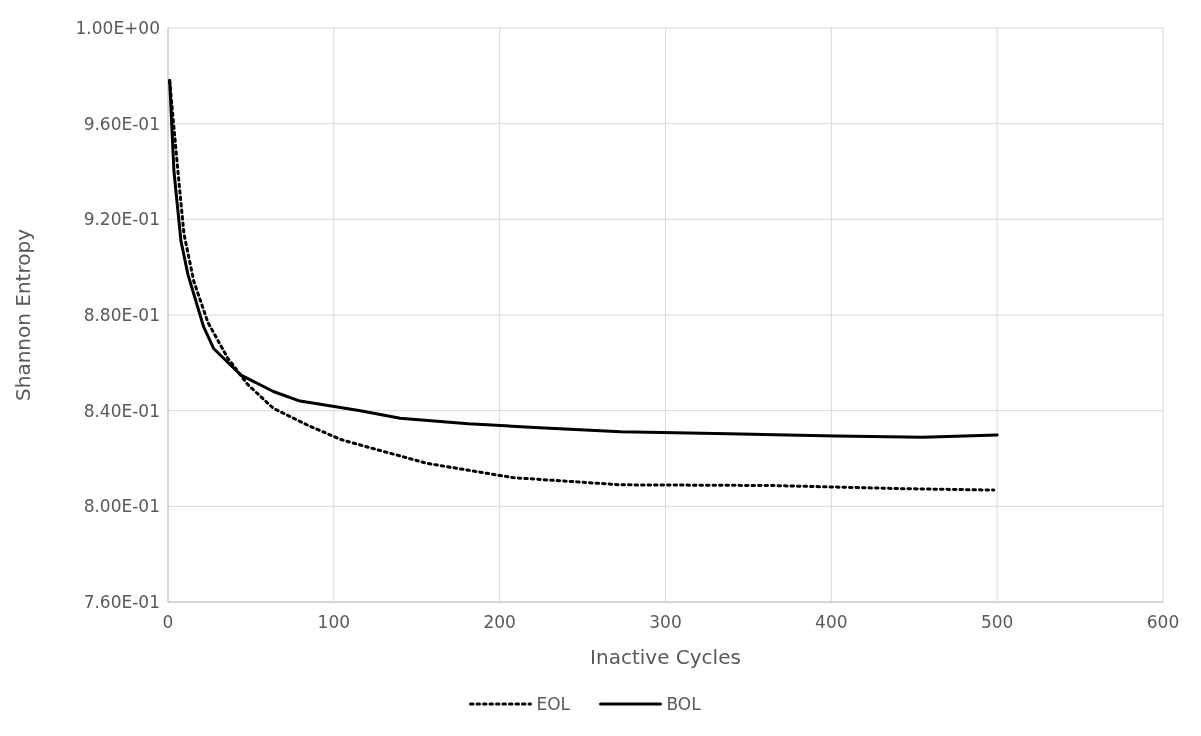 Image resolution: width=1201 pixels, height=736 pixels. Describe the element at coordinates (997, 622) in the screenshot. I see `x-tick-label: 500` at that location.